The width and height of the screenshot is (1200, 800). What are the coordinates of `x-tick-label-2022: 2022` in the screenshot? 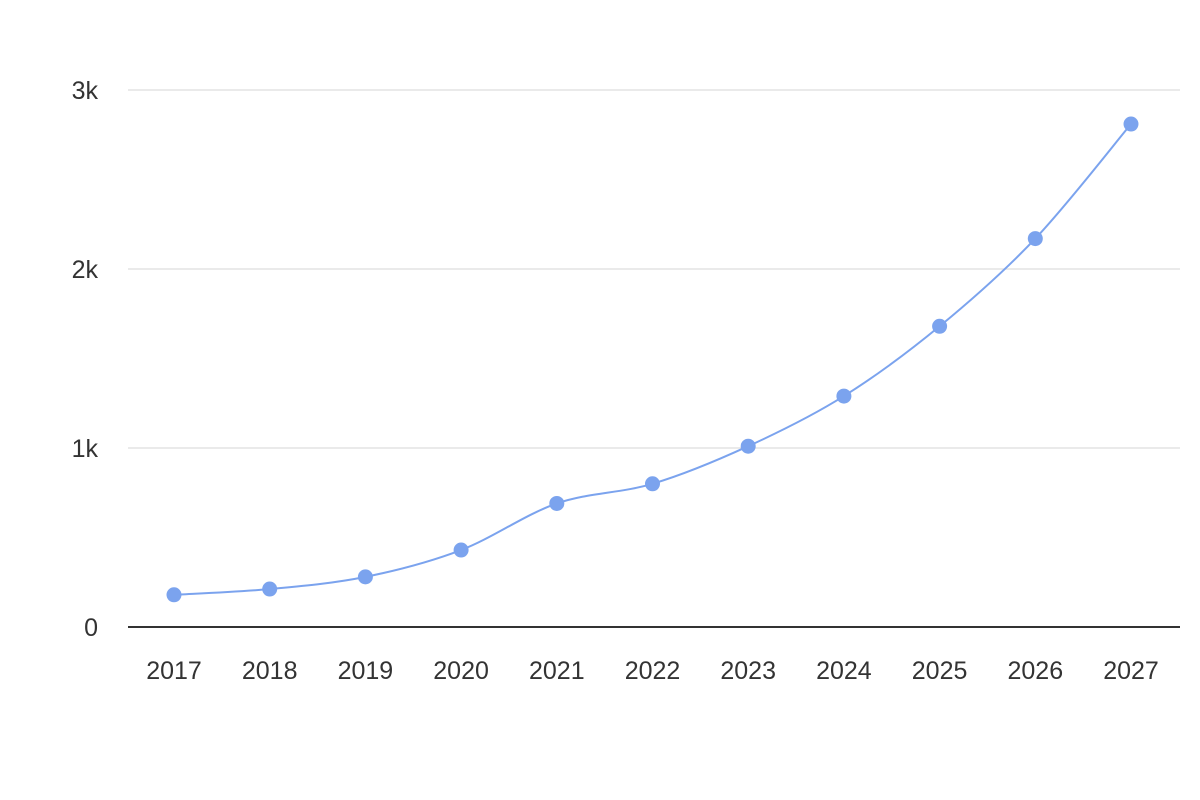 It's located at (653, 671).